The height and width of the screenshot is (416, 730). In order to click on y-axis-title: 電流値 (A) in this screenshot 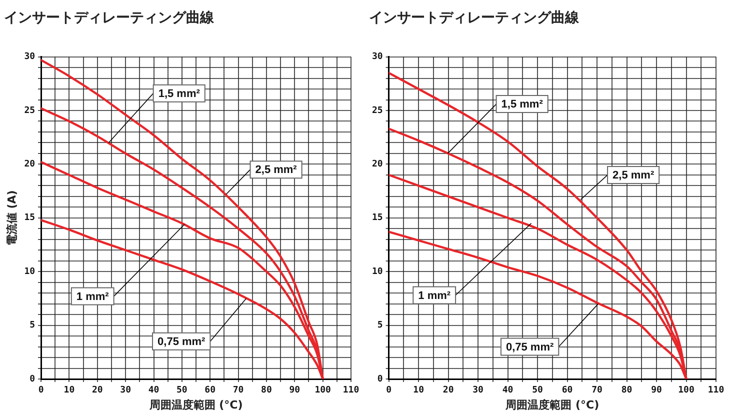, I will do `click(11, 218)`.